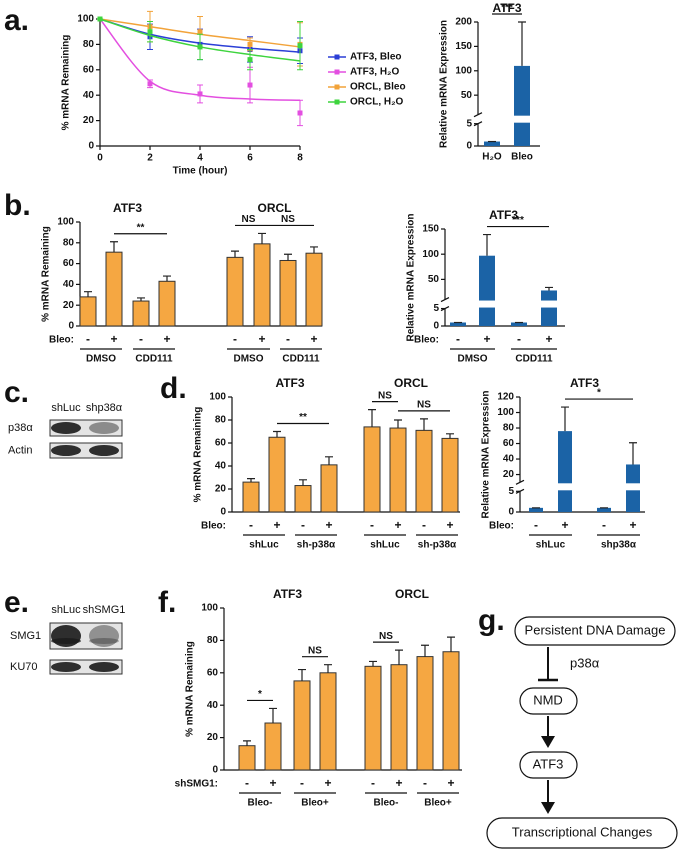  I want to click on legend-label: ATF3, H₂O, so click(374, 72).